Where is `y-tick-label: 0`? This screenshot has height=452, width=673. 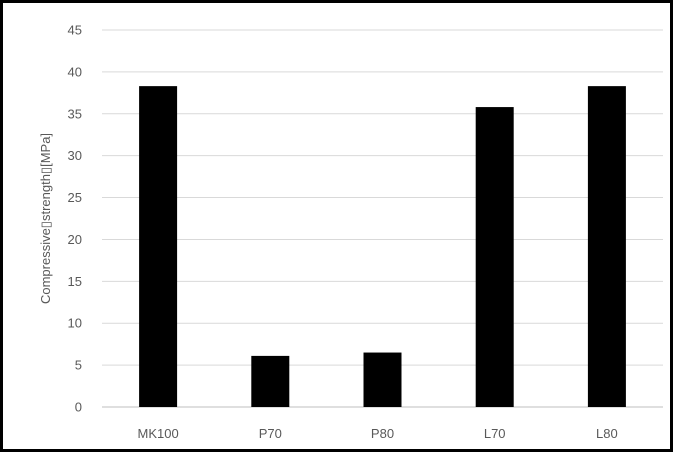
y-tick-label: 0 is located at coordinates (78, 407).